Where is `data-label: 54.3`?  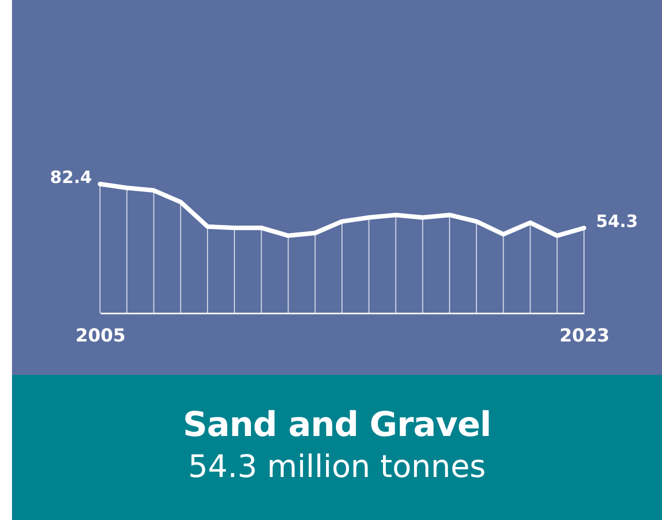
data-label: 54.3 is located at coordinates (617, 222).